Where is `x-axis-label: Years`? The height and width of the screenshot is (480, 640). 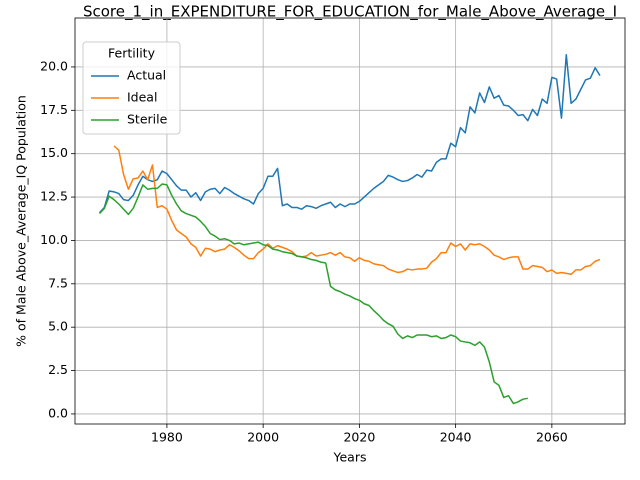 x-axis-label: Years is located at coordinates (350, 457).